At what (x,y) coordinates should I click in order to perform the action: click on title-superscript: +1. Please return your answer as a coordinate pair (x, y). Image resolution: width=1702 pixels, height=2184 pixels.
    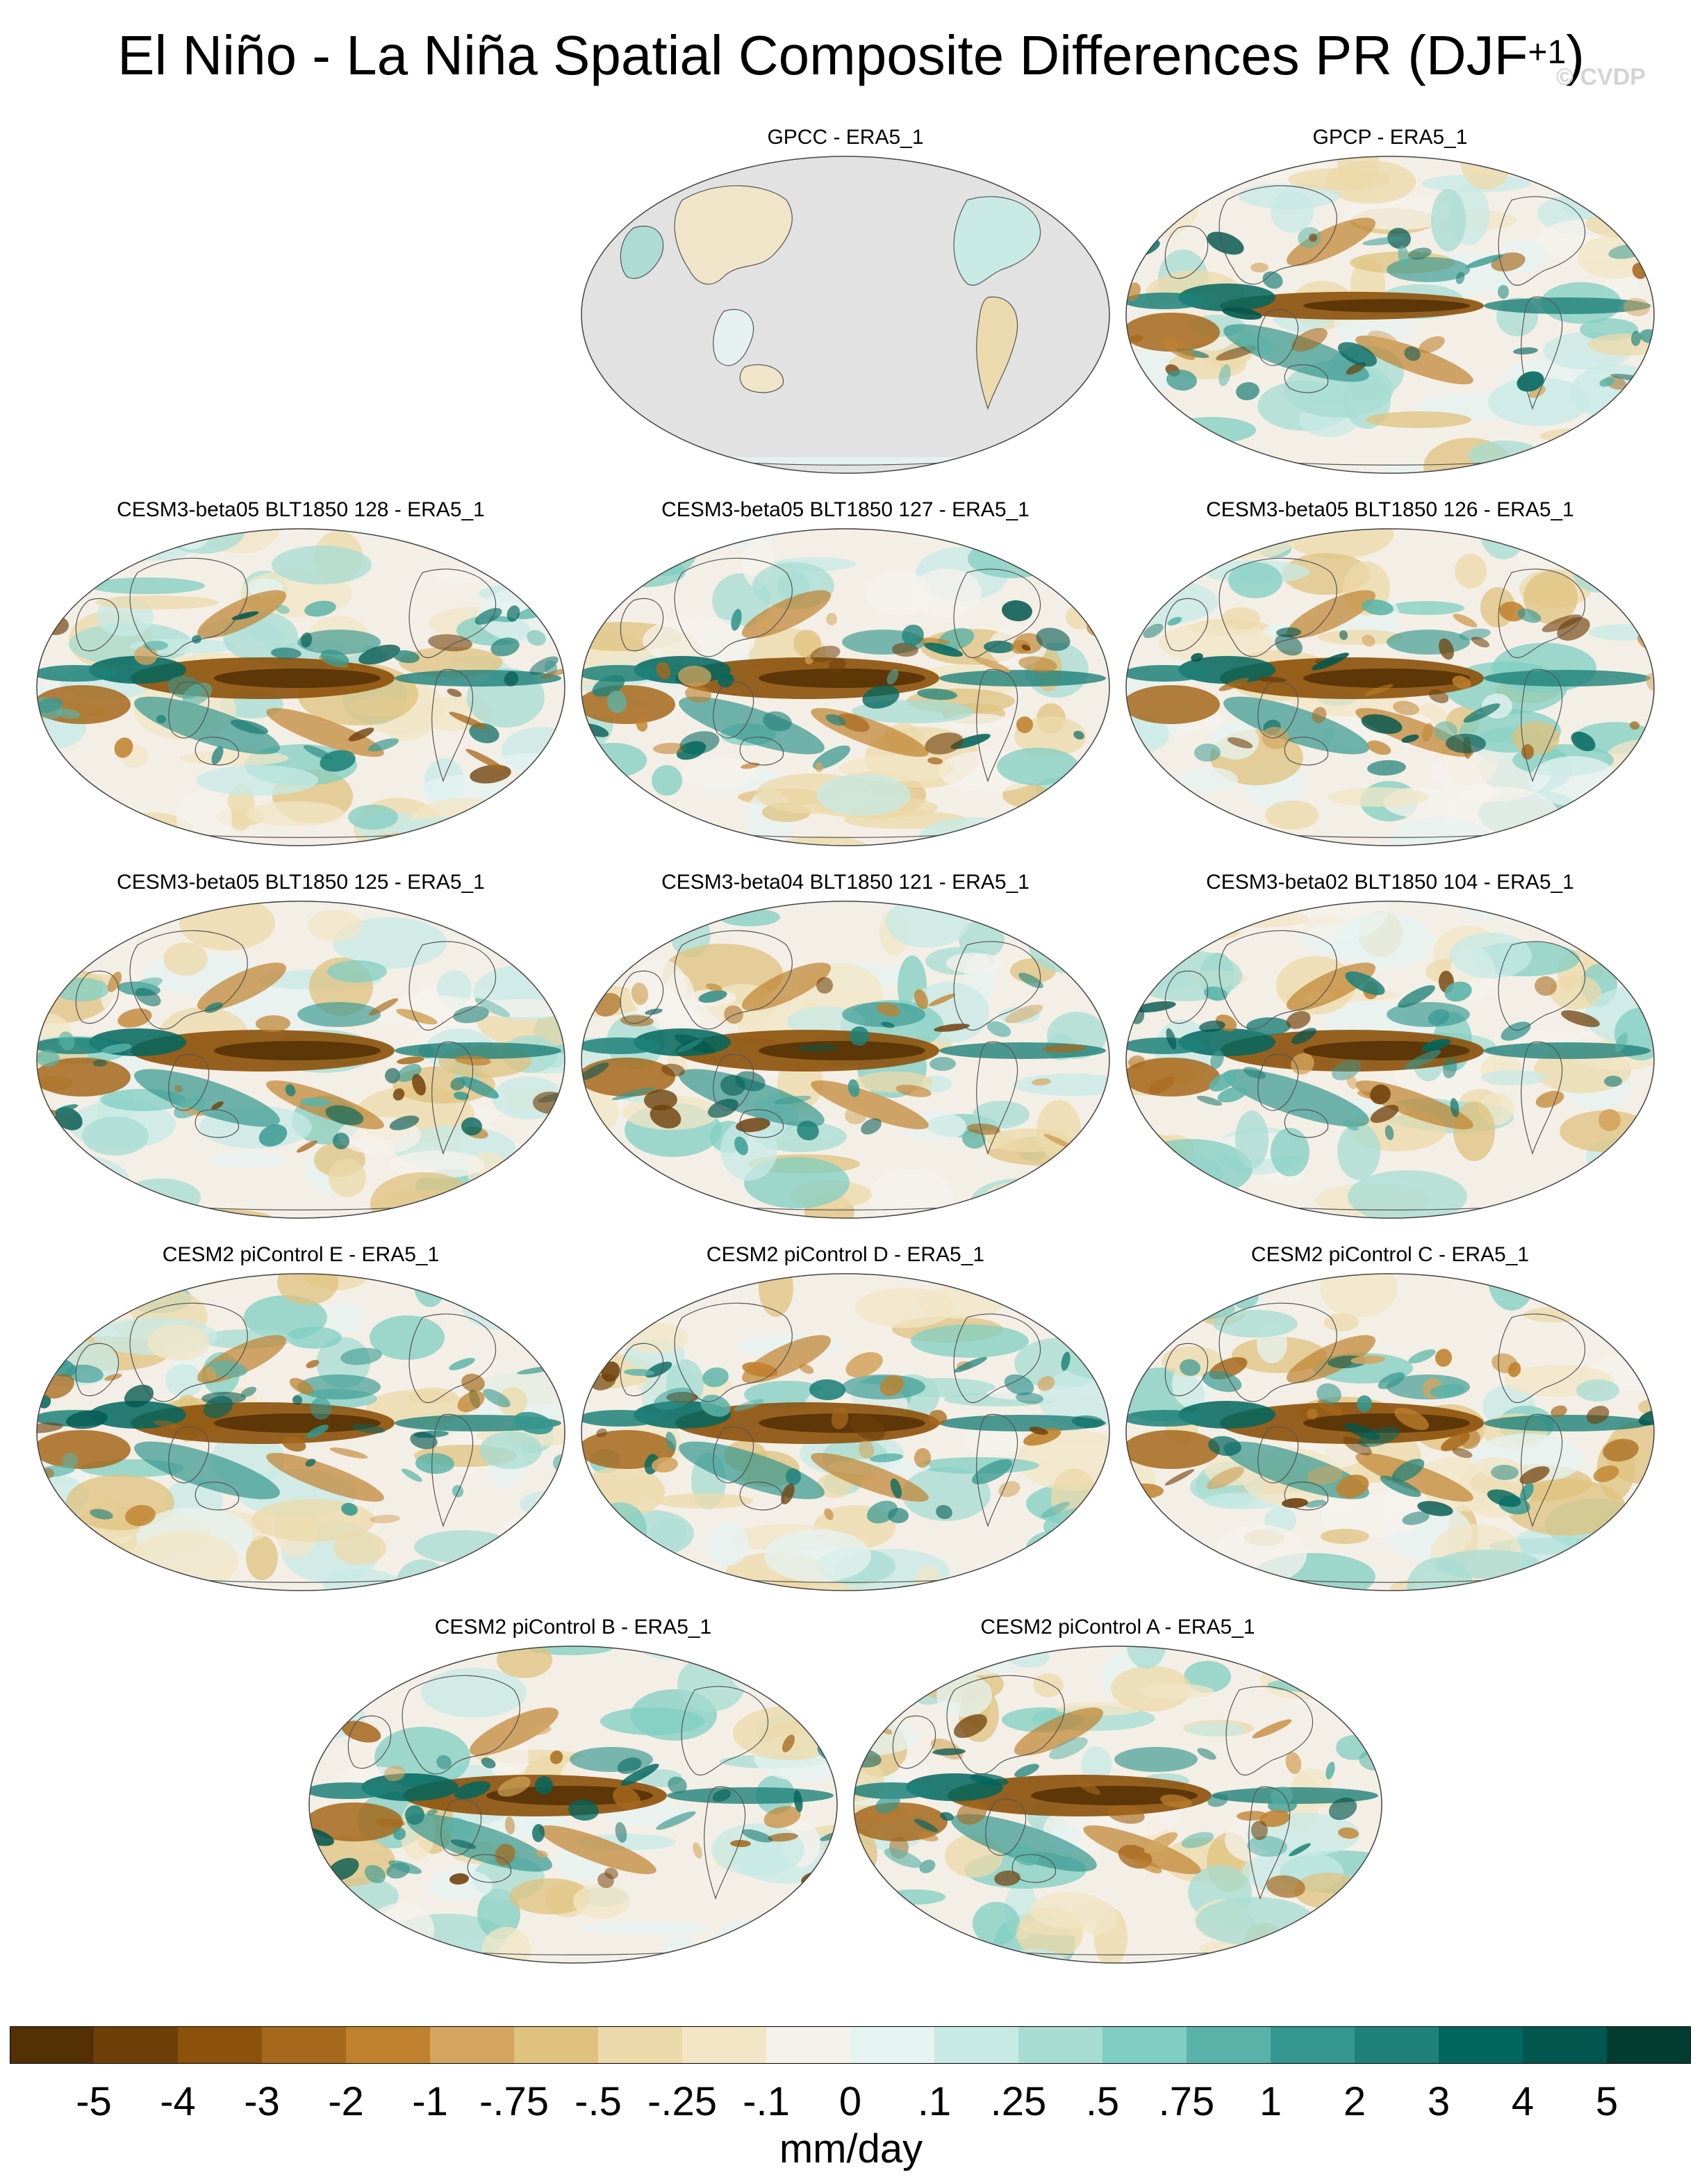
    Looking at the image, I should click on (1547, 52).